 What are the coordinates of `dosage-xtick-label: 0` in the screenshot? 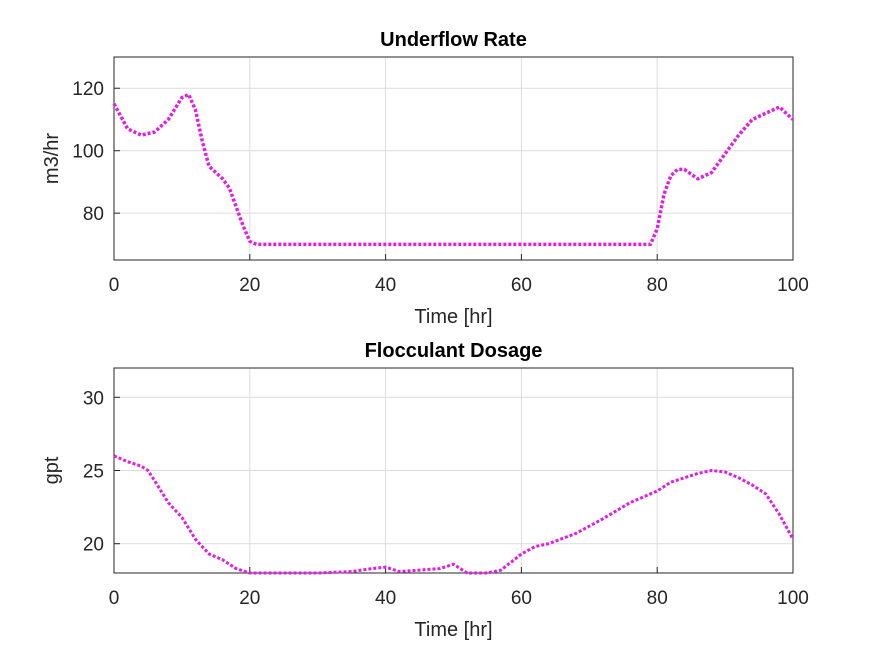 It's located at (114, 598).